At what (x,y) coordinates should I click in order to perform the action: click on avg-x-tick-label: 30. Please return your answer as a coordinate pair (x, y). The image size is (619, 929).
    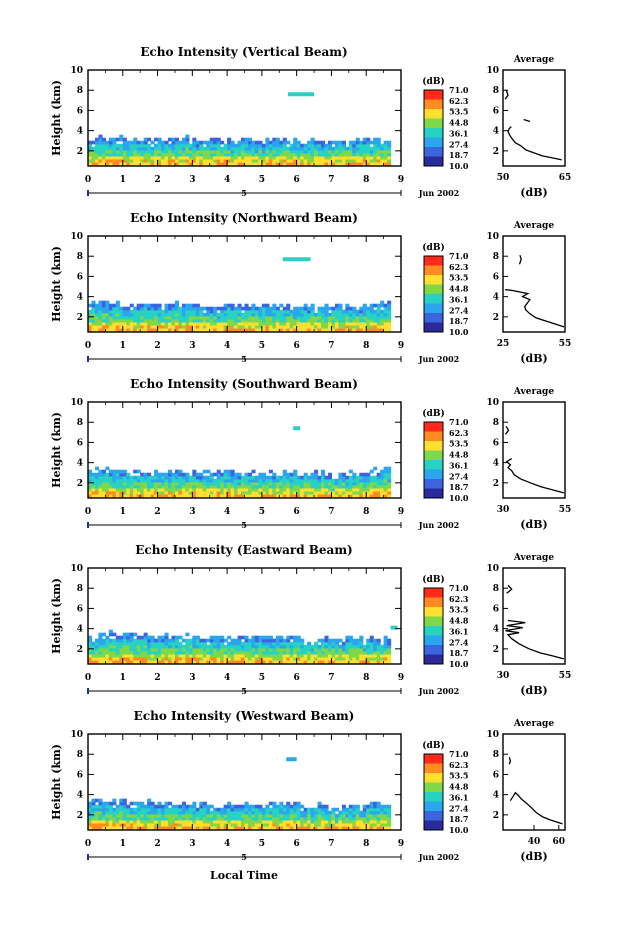
    Looking at the image, I should click on (503, 510).